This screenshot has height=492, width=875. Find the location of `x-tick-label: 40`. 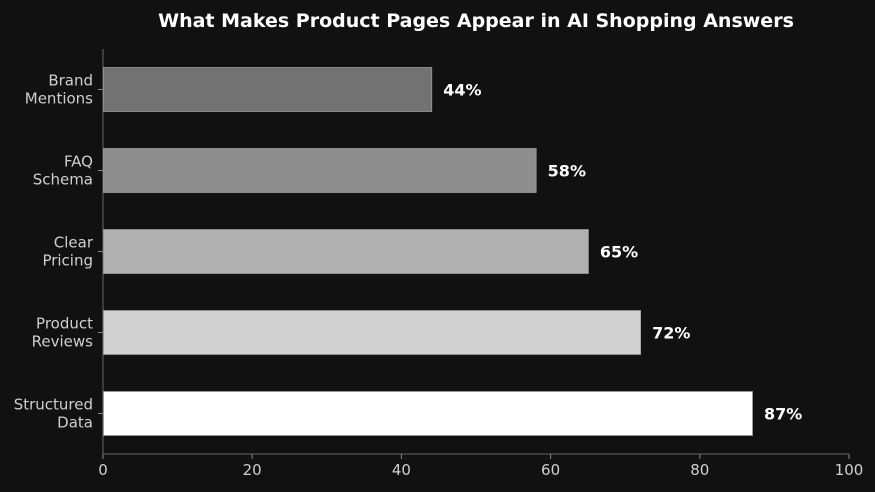

x-tick-label: 40 is located at coordinates (401, 470).